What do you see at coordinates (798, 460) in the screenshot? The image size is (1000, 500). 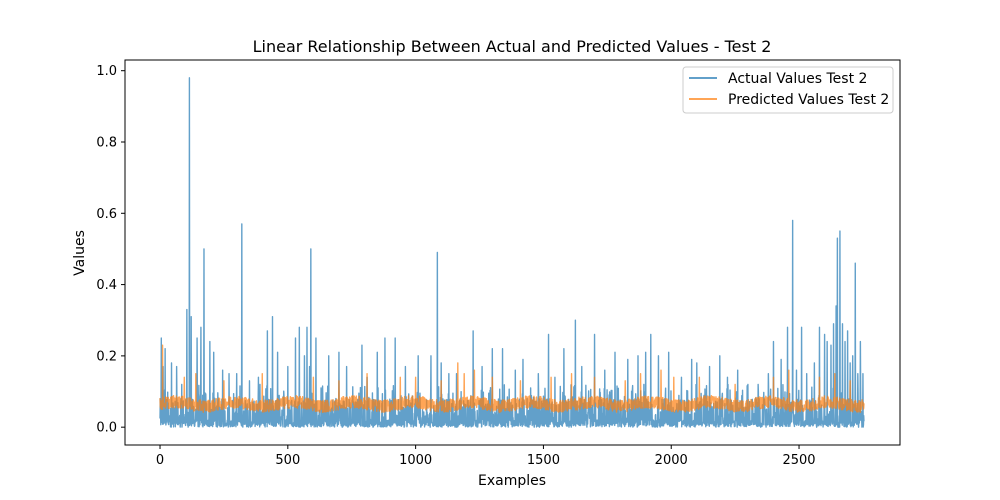 I see `x-tick-label: 2500` at bounding box center [798, 460].